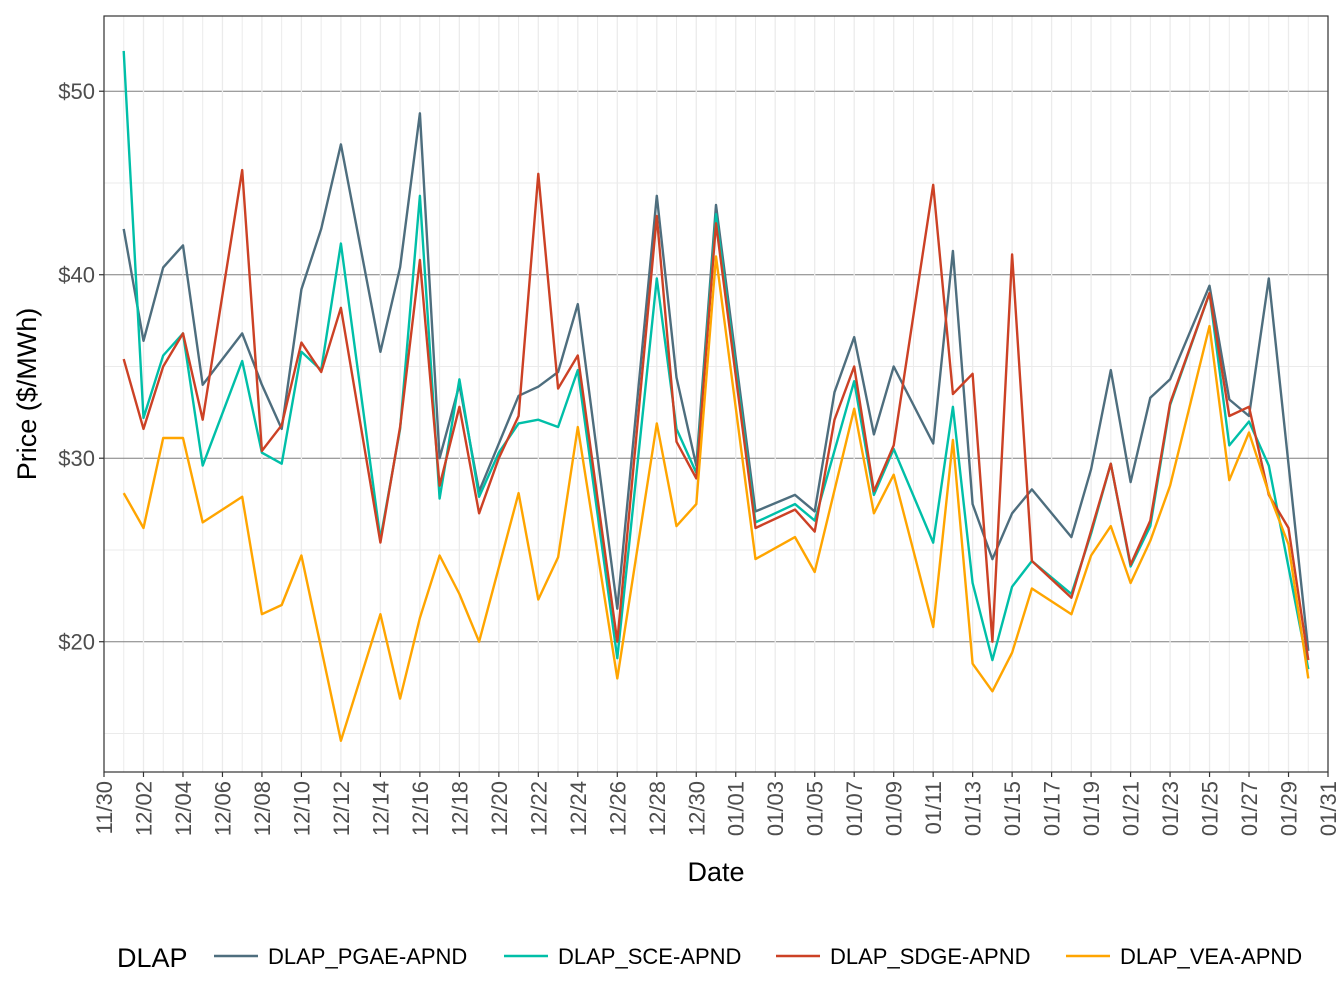 The height and width of the screenshot is (1008, 1344). Describe the element at coordinates (380, 808) in the screenshot. I see `x-tick-label: 12/14` at that location.